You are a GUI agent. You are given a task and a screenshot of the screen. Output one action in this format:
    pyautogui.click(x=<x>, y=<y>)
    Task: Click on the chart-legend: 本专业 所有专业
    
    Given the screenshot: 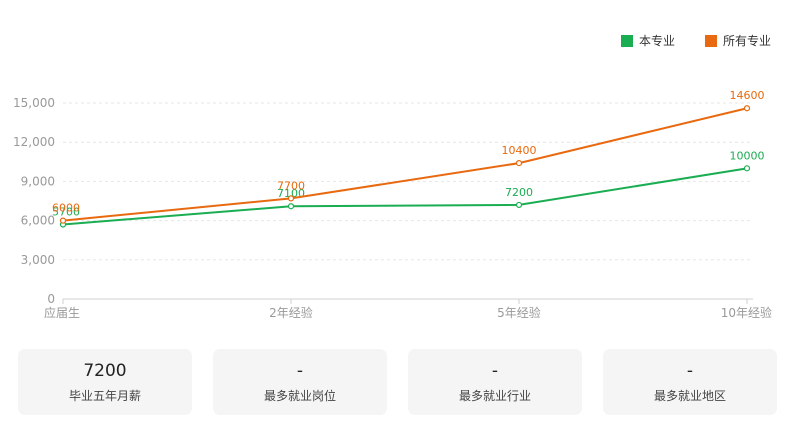 What is the action you would take?
    pyautogui.click(x=695, y=40)
    